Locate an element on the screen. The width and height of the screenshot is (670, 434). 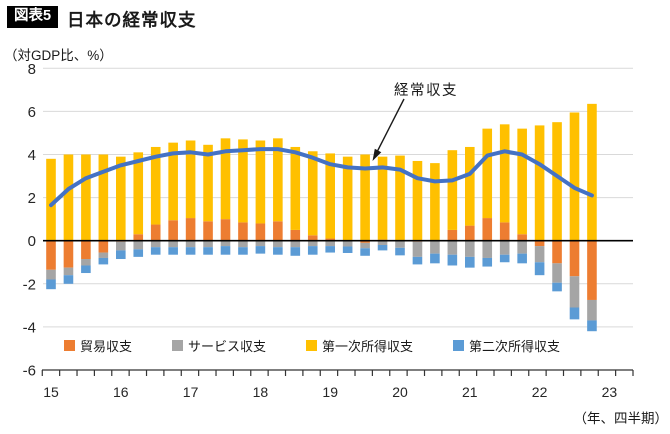
year-label: 17 is located at coordinates (191, 392).